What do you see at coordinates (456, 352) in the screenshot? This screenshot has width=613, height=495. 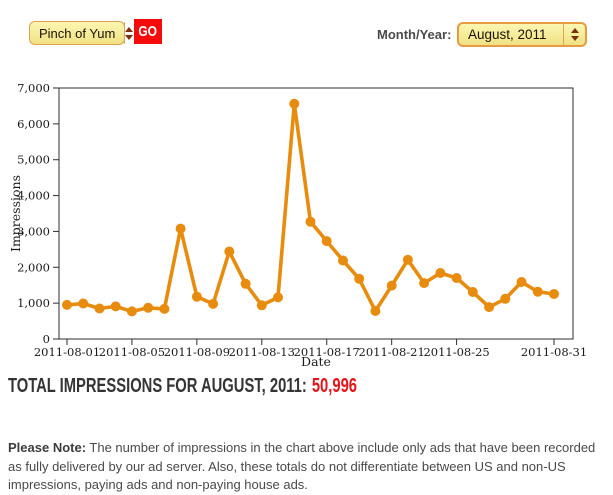 I see `x-tick-label: 2011-08-25` at bounding box center [456, 352].